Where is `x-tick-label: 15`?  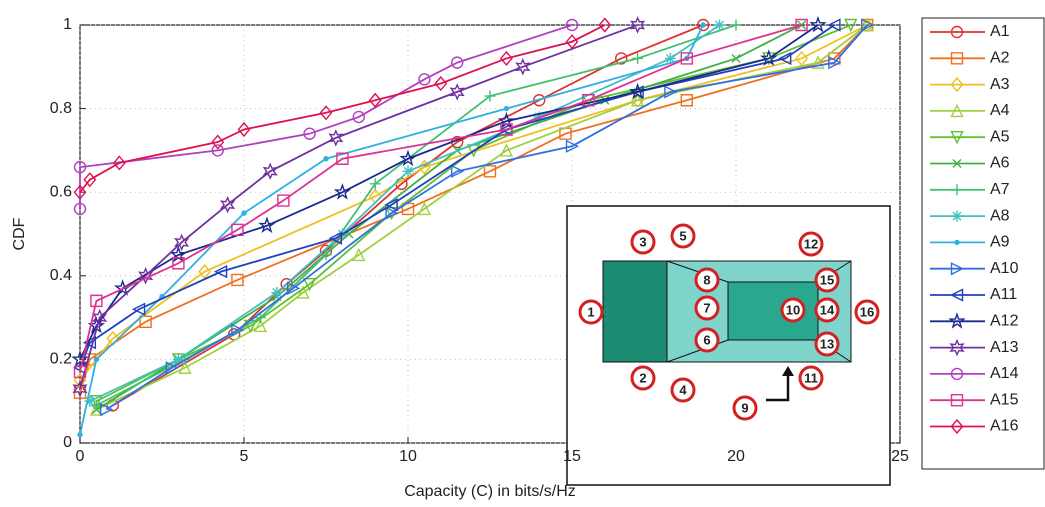 x-tick-label: 15 is located at coordinates (572, 456).